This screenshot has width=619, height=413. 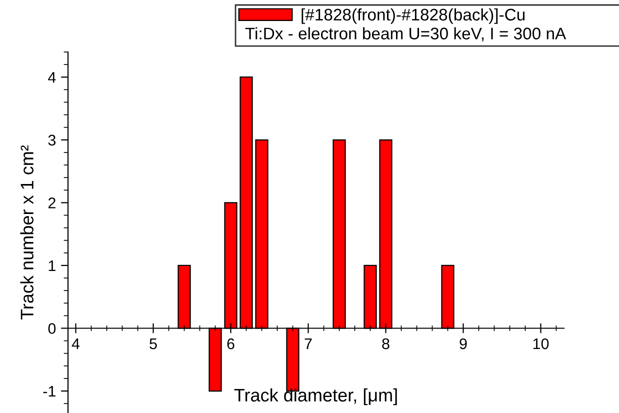 I want to click on y-tick-label: -1, so click(x=49, y=391).